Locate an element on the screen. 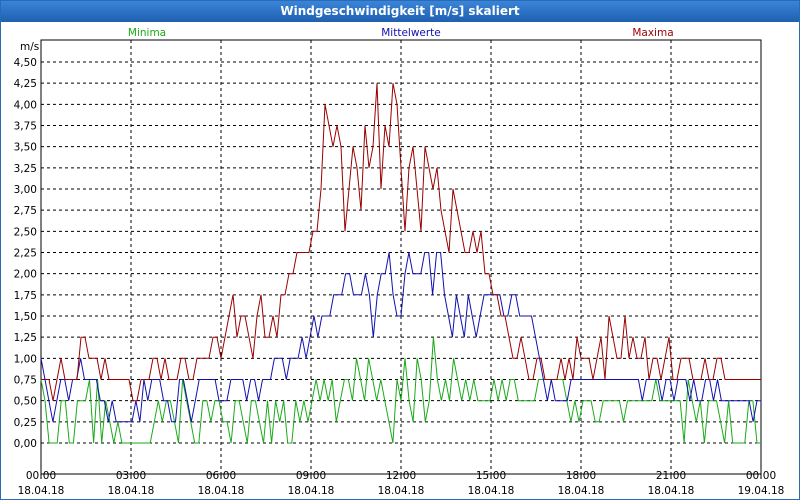 The height and width of the screenshot is (500, 800). y-tick-label: 2,25 is located at coordinates (25, 254).